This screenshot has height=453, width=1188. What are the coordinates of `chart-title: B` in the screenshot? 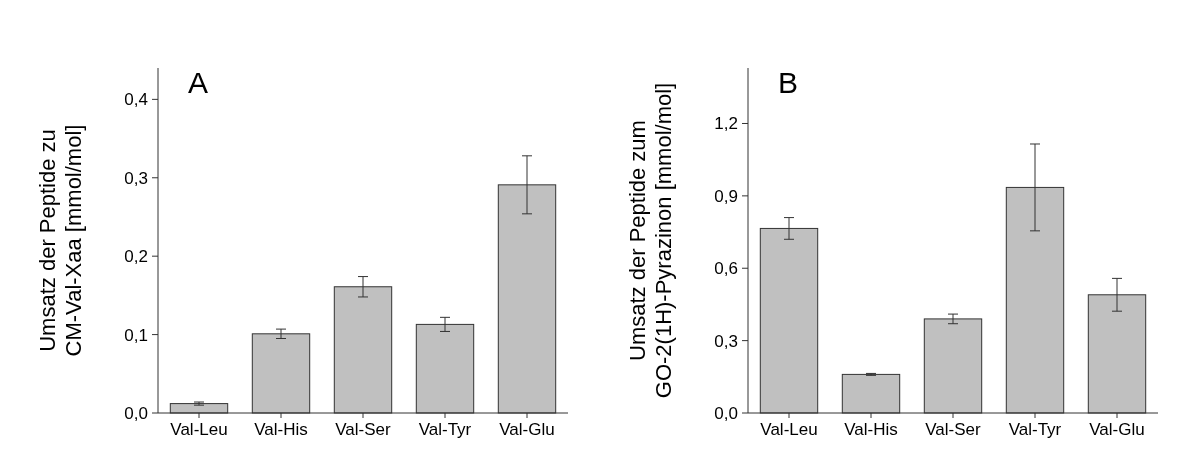 It's located at (788, 82).